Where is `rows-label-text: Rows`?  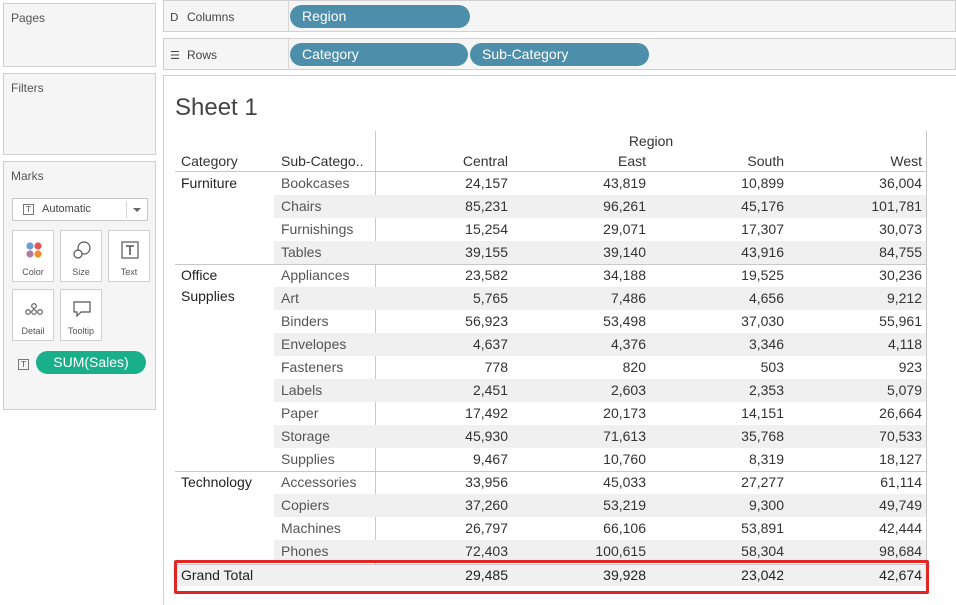
rows-label-text: Rows is located at coordinates (202, 55).